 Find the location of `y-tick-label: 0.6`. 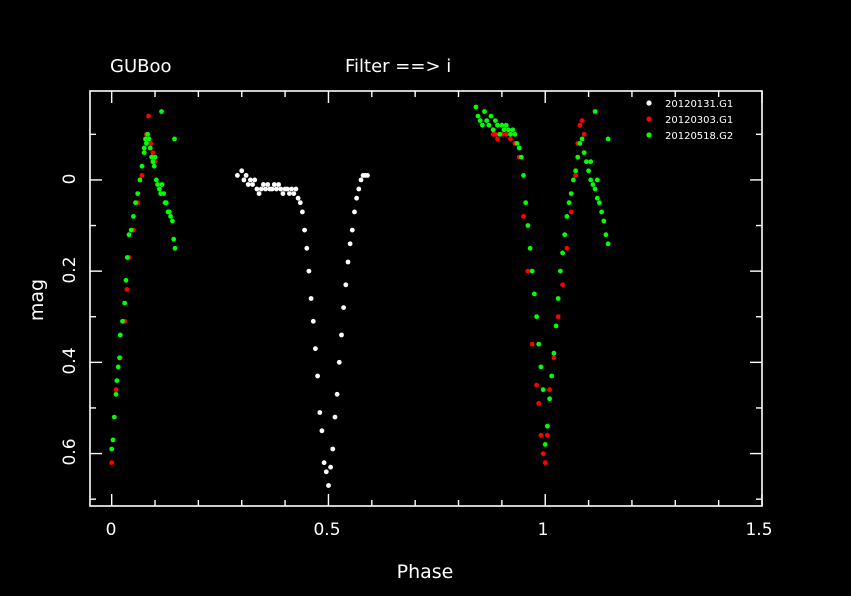

y-tick-label: 0.6 is located at coordinates (70, 451).